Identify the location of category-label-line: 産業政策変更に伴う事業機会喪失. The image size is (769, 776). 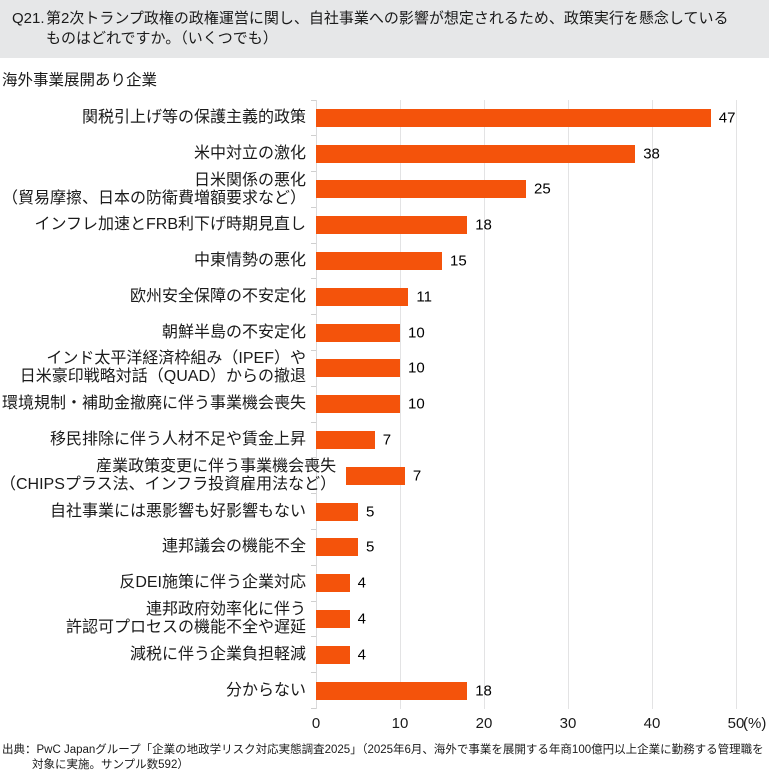
(216, 466).